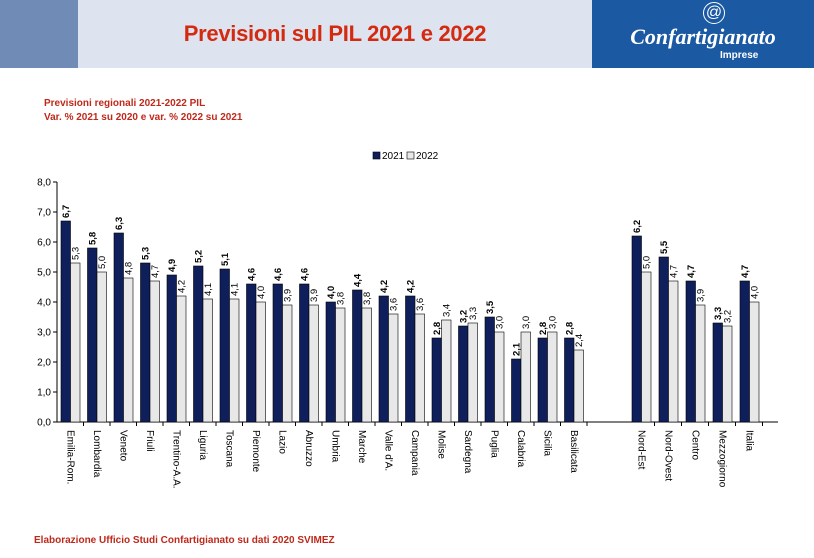 The image size is (814, 558). Describe the element at coordinates (494, 444) in the screenshot. I see `x-category-label: Puglia` at that location.